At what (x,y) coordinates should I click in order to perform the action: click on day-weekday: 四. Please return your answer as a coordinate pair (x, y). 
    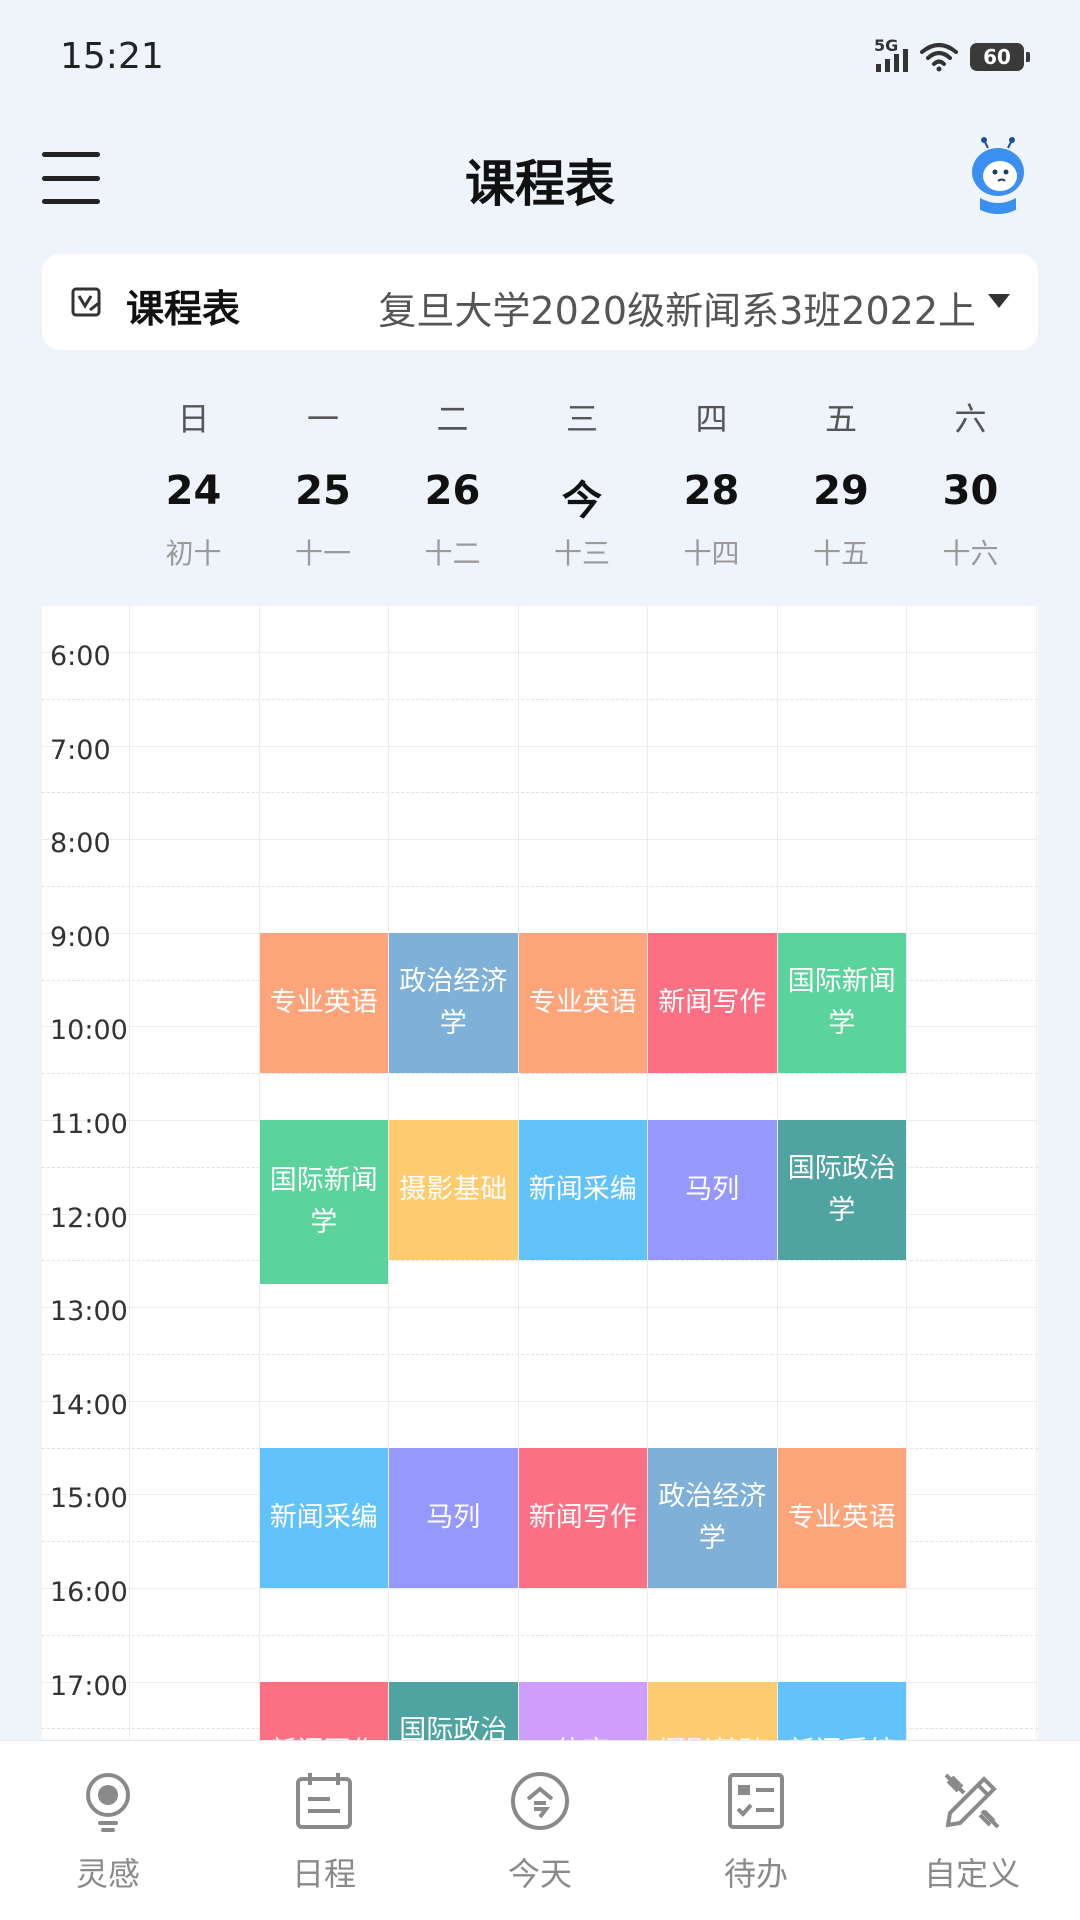
    Looking at the image, I should click on (711, 419).